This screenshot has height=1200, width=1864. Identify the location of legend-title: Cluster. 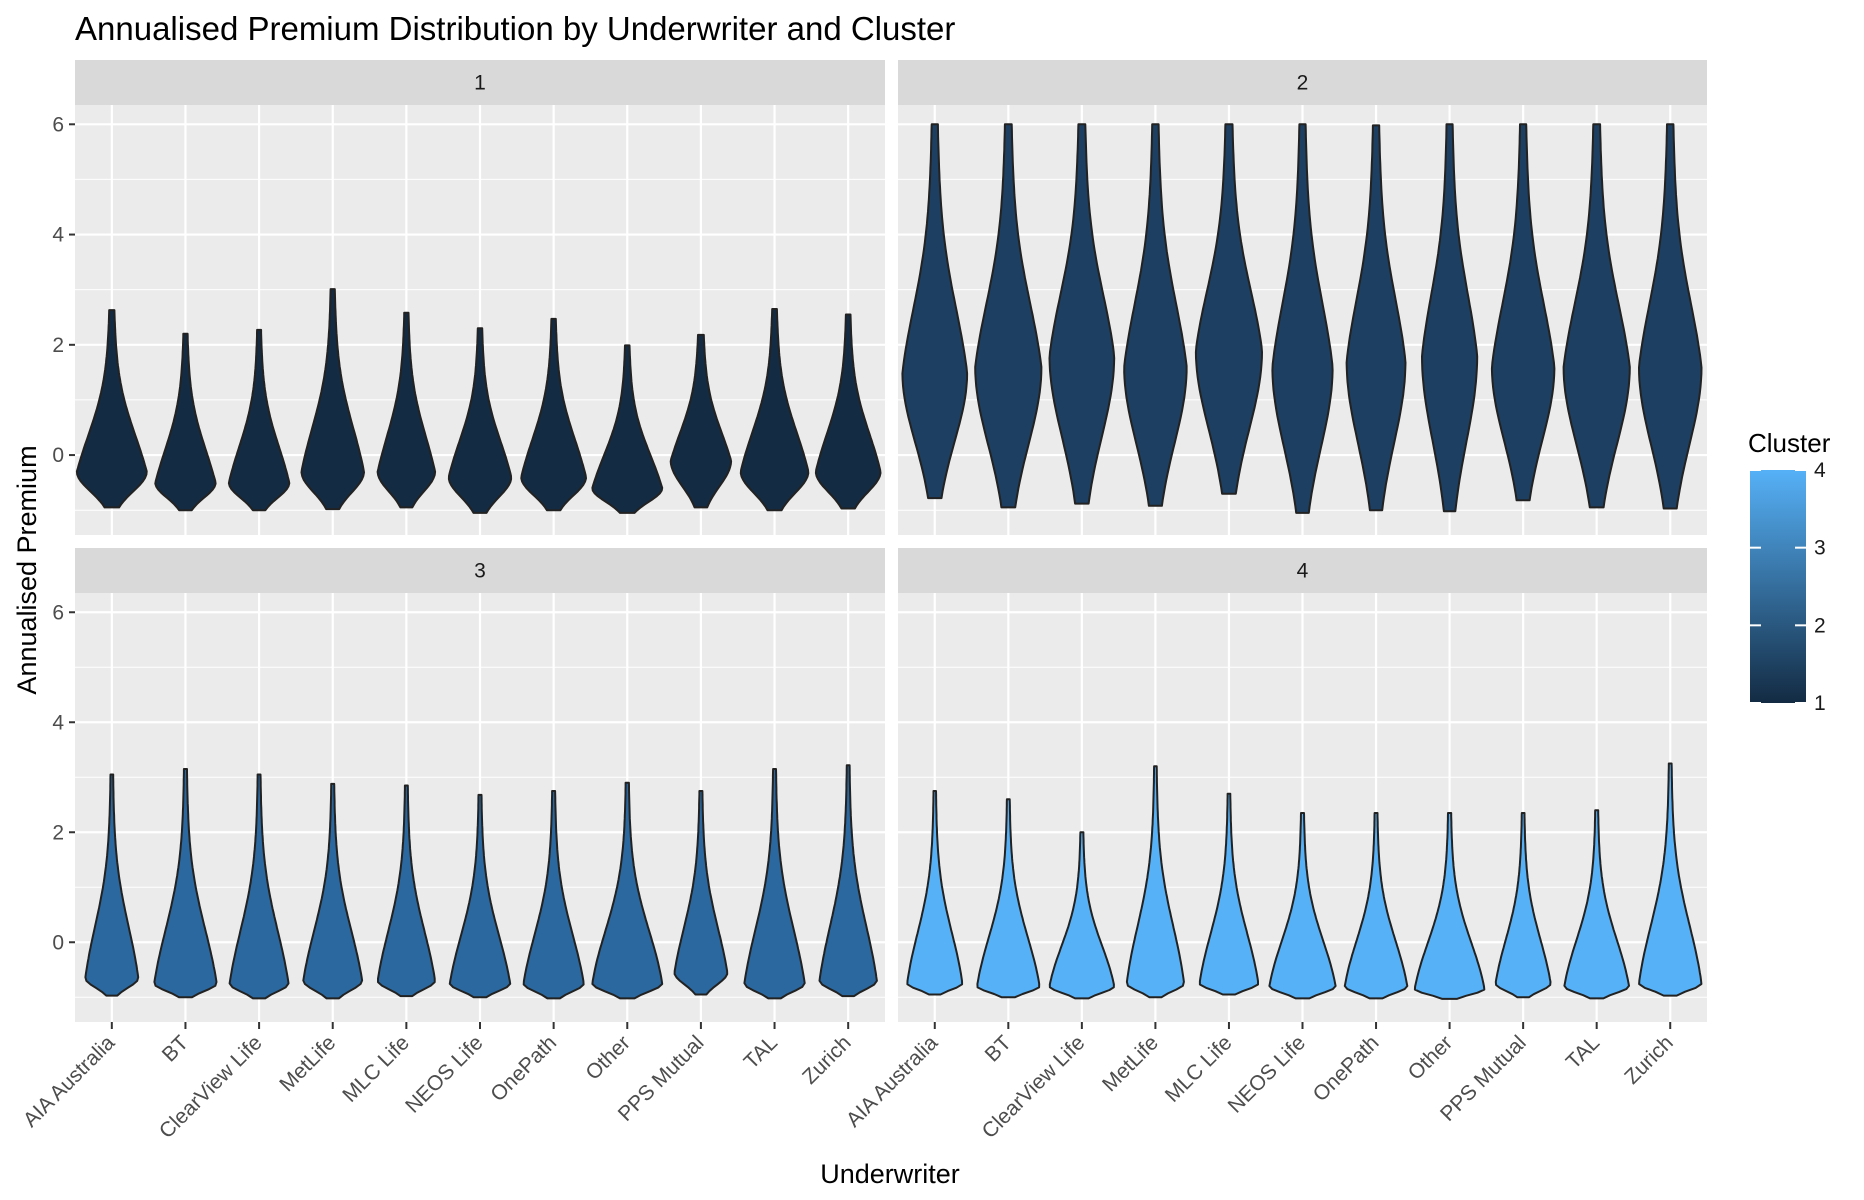
(1789, 443).